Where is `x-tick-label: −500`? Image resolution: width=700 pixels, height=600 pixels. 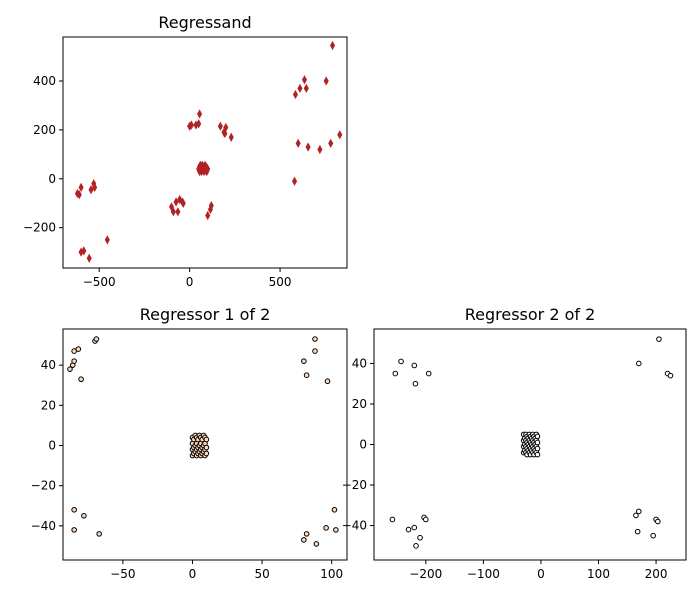 x-tick-label: −500 is located at coordinates (99, 282).